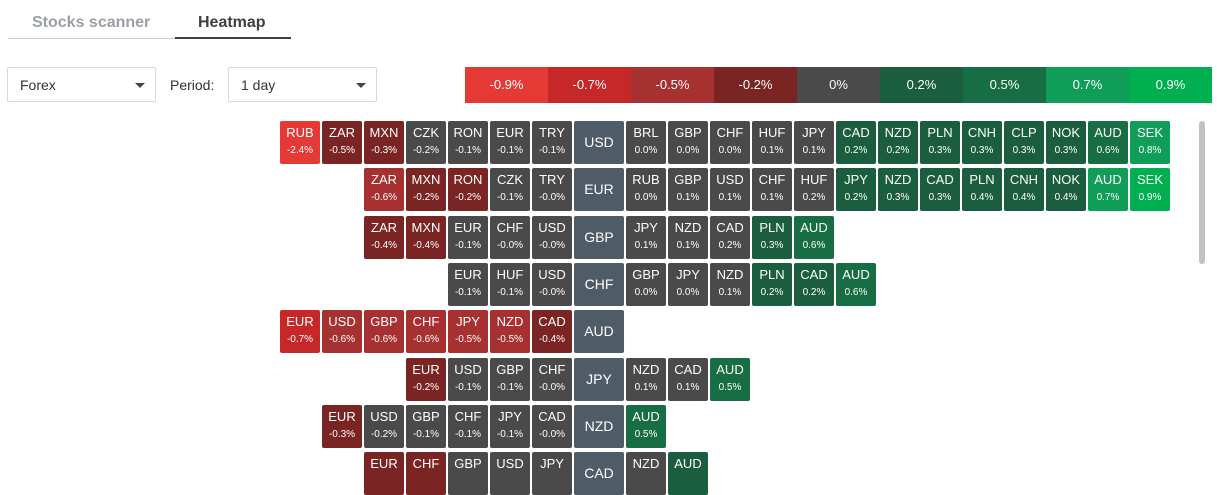 Image resolution: width=1217 pixels, height=495 pixels. Describe the element at coordinates (384, 237) in the screenshot. I see `heatmap-cell: ZAR -0.4%` at that location.